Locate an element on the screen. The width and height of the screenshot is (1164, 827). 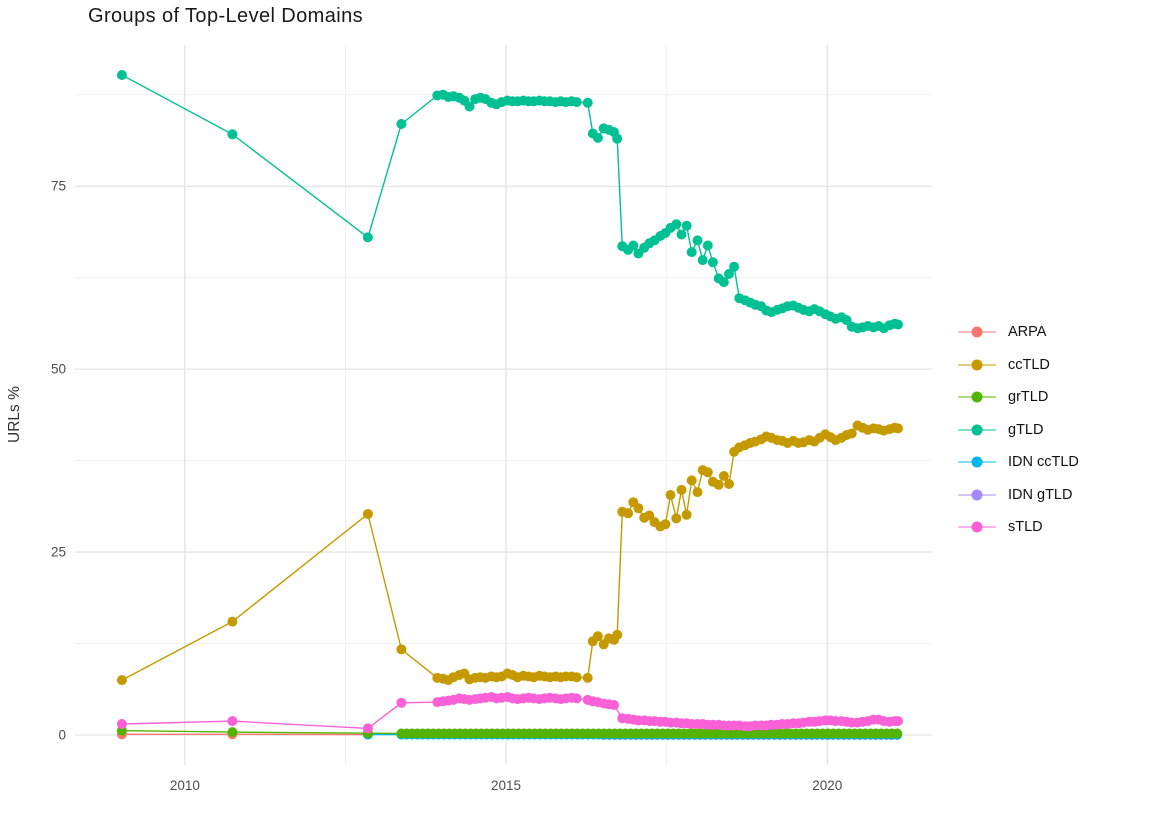
legend-label-arpa: ARPA is located at coordinates (1027, 332).